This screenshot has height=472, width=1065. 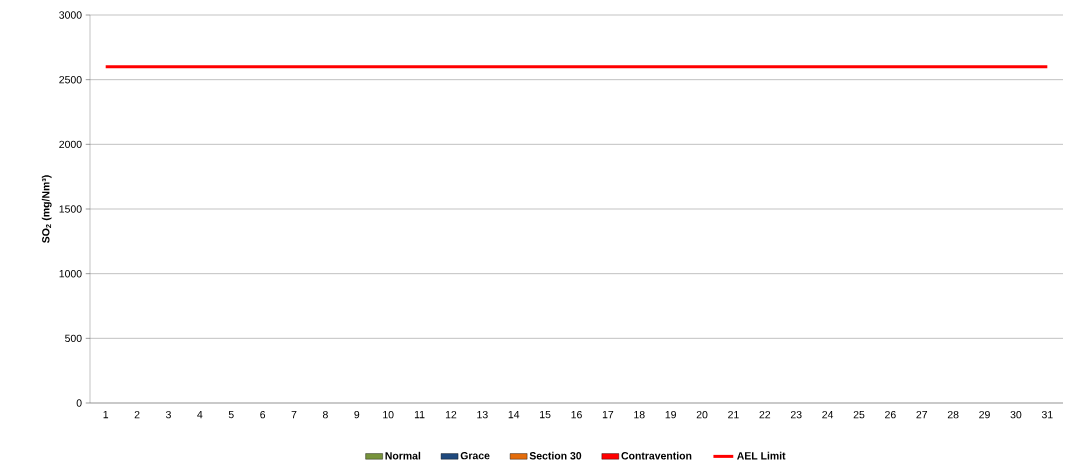 I want to click on legend-label: Contravention, so click(x=656, y=455).